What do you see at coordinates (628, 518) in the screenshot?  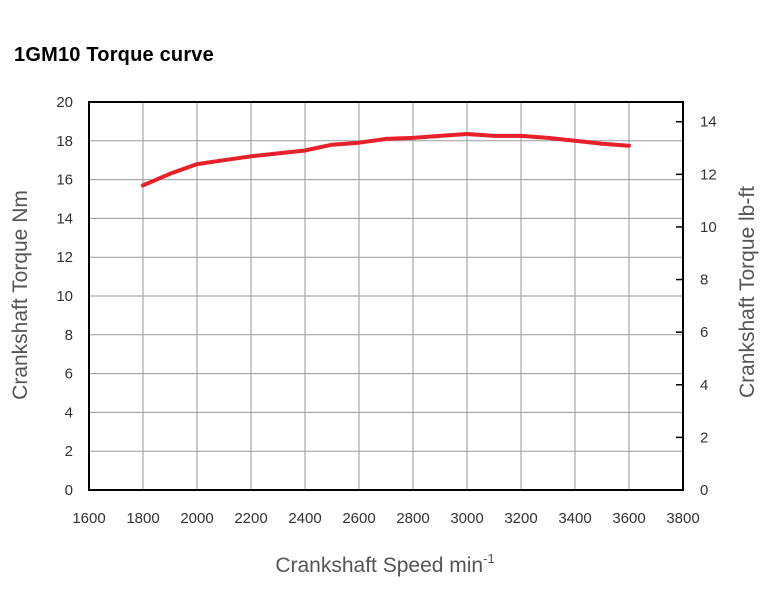 I see `x-tick-label-3600: 3600` at bounding box center [628, 518].